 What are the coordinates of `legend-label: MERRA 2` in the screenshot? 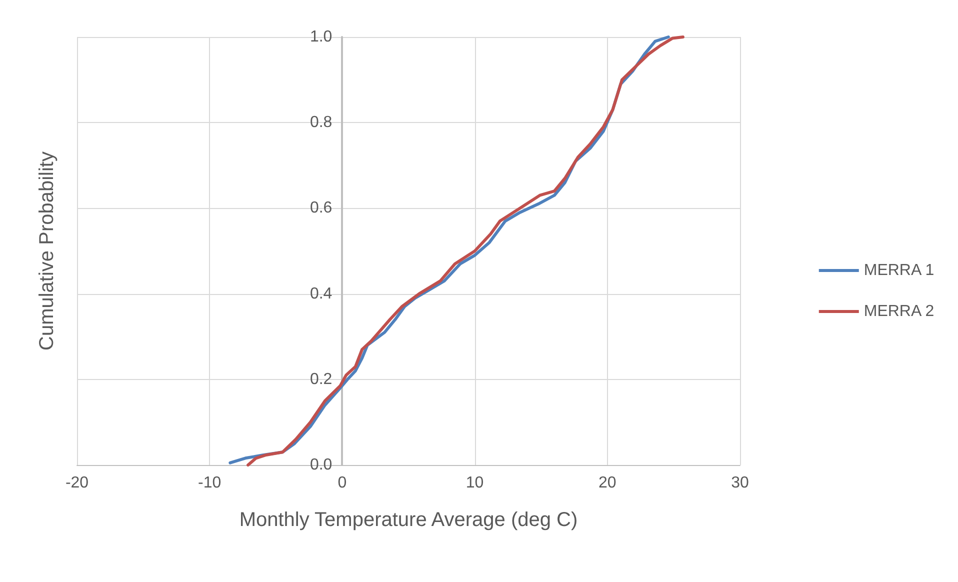 It's located at (899, 311).